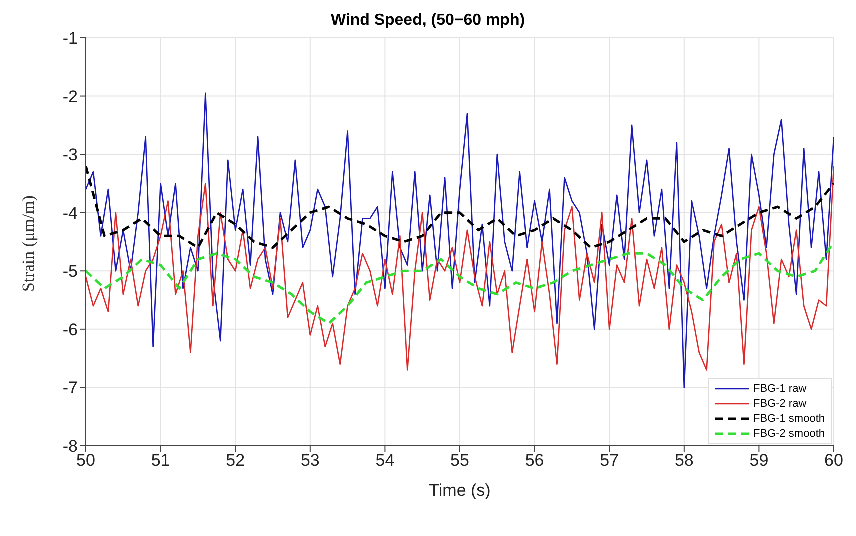 This screenshot has height=536, width=856. What do you see at coordinates (70, 213) in the screenshot?
I see `y-tick-label: -4` at bounding box center [70, 213].